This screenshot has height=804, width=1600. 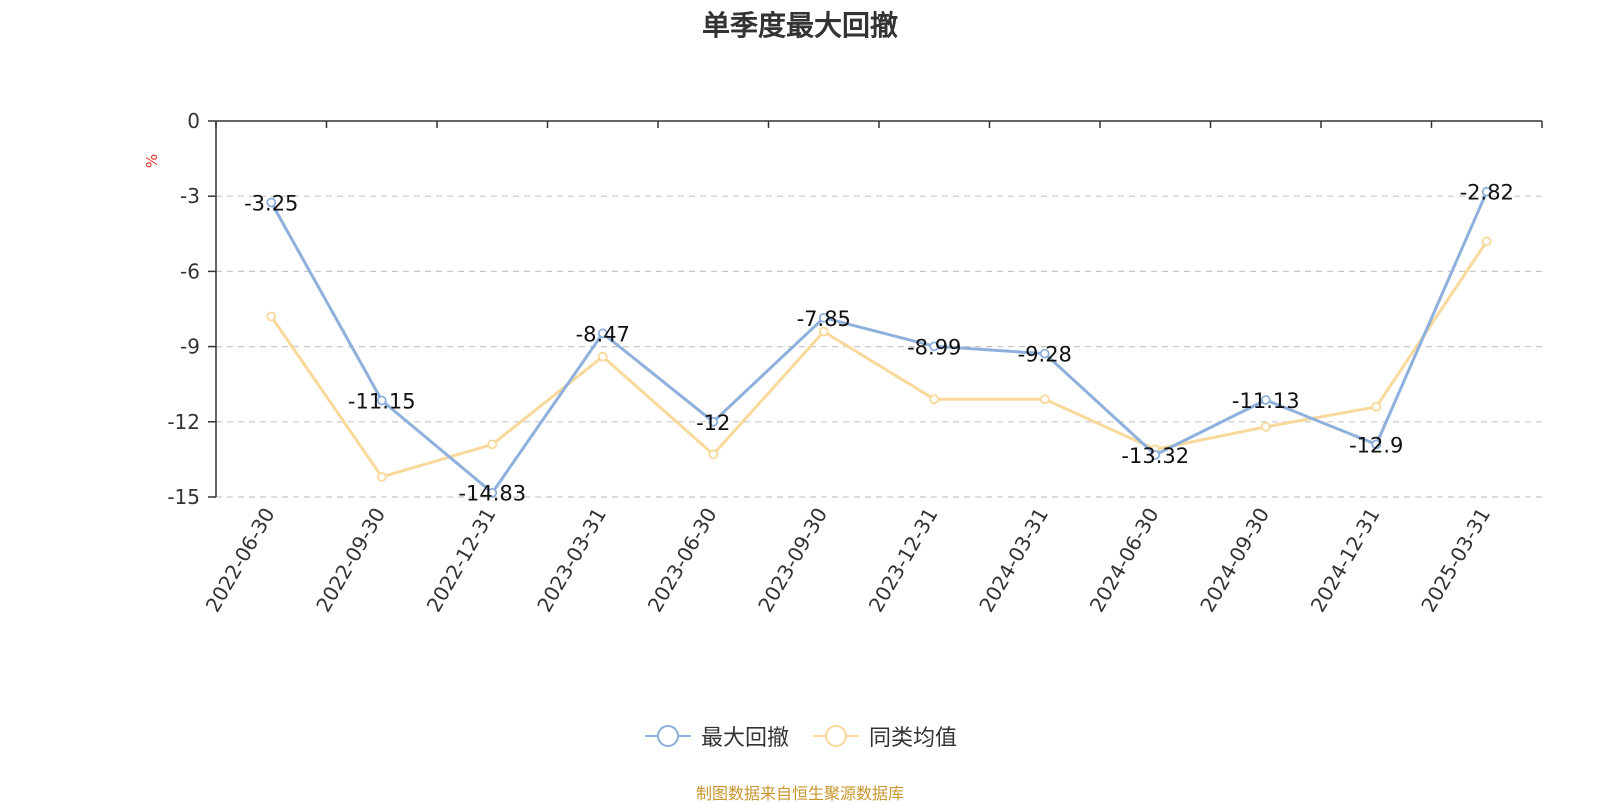 I want to click on data-label: -12.9, so click(x=1376, y=445).